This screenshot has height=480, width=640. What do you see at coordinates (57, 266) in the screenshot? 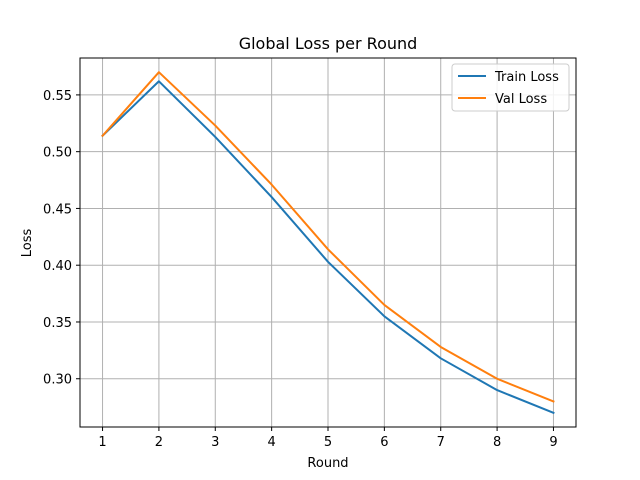
I see `y-tick-label: 0.40` at bounding box center [57, 266].